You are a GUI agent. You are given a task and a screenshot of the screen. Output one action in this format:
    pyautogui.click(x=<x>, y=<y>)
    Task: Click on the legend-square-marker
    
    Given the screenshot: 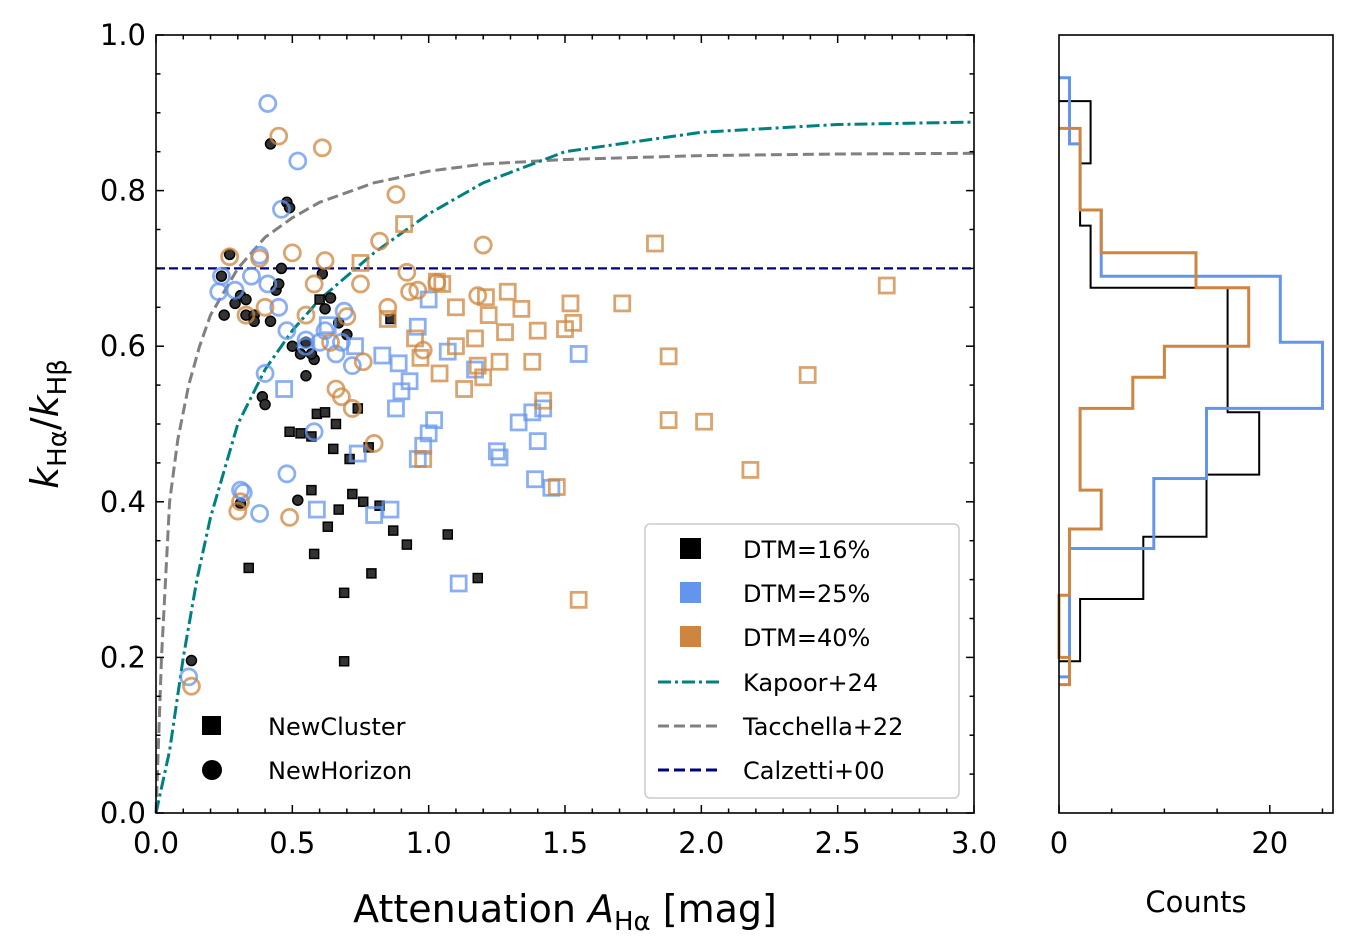 What is the action you would take?
    pyautogui.click(x=211, y=725)
    